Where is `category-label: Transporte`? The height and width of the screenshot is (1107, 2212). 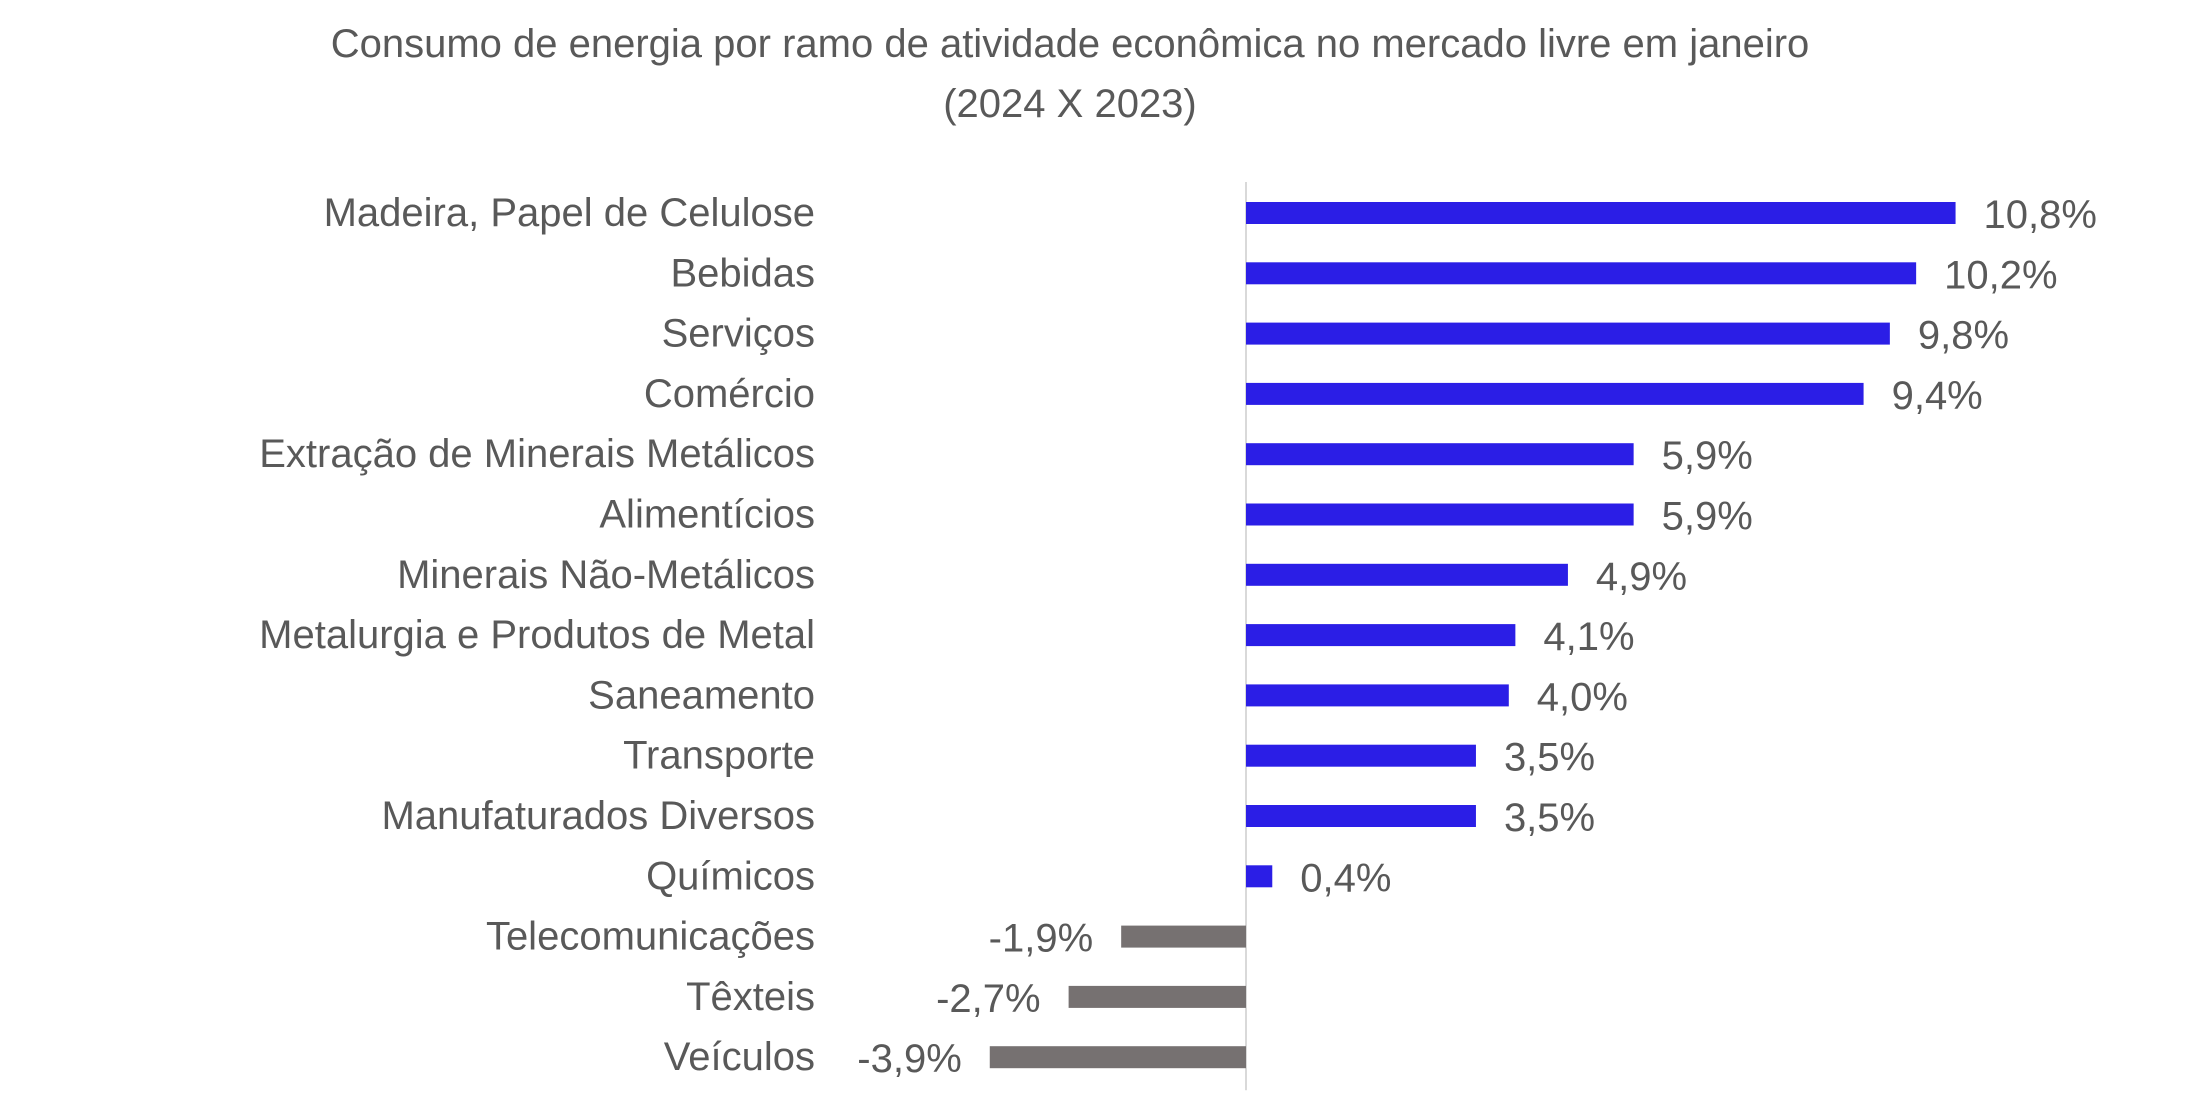
category-label: Transporte is located at coordinates (719, 756).